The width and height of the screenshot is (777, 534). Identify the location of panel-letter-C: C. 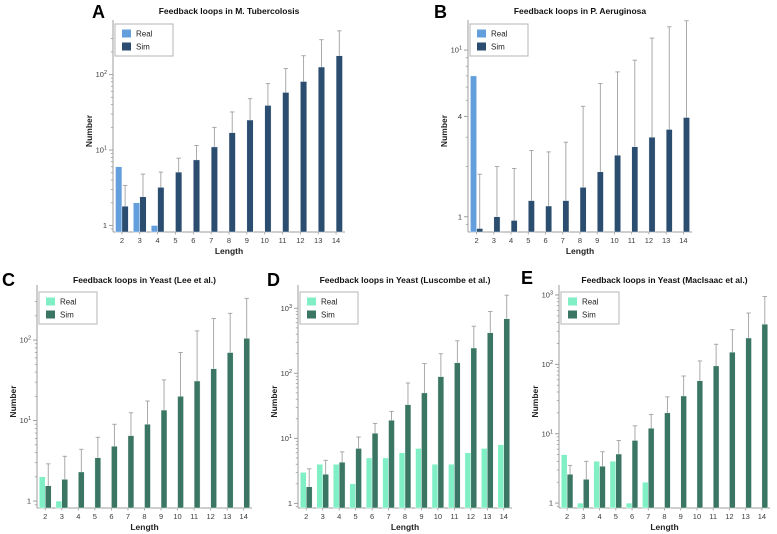
(8, 280).